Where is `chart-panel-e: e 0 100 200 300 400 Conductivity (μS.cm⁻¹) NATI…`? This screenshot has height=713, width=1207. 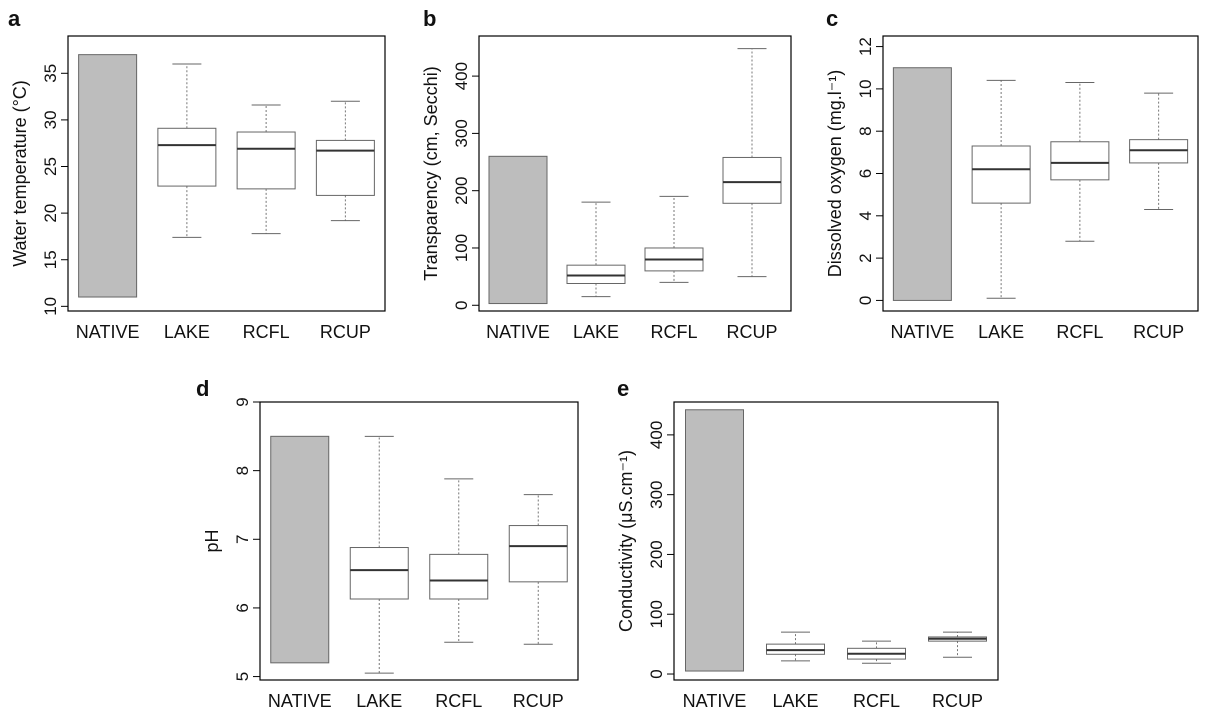 chart-panel-e: e 0 100 200 300 400 Conductivity (μS.cm⁻¹) NATI… is located at coordinates (807, 543).